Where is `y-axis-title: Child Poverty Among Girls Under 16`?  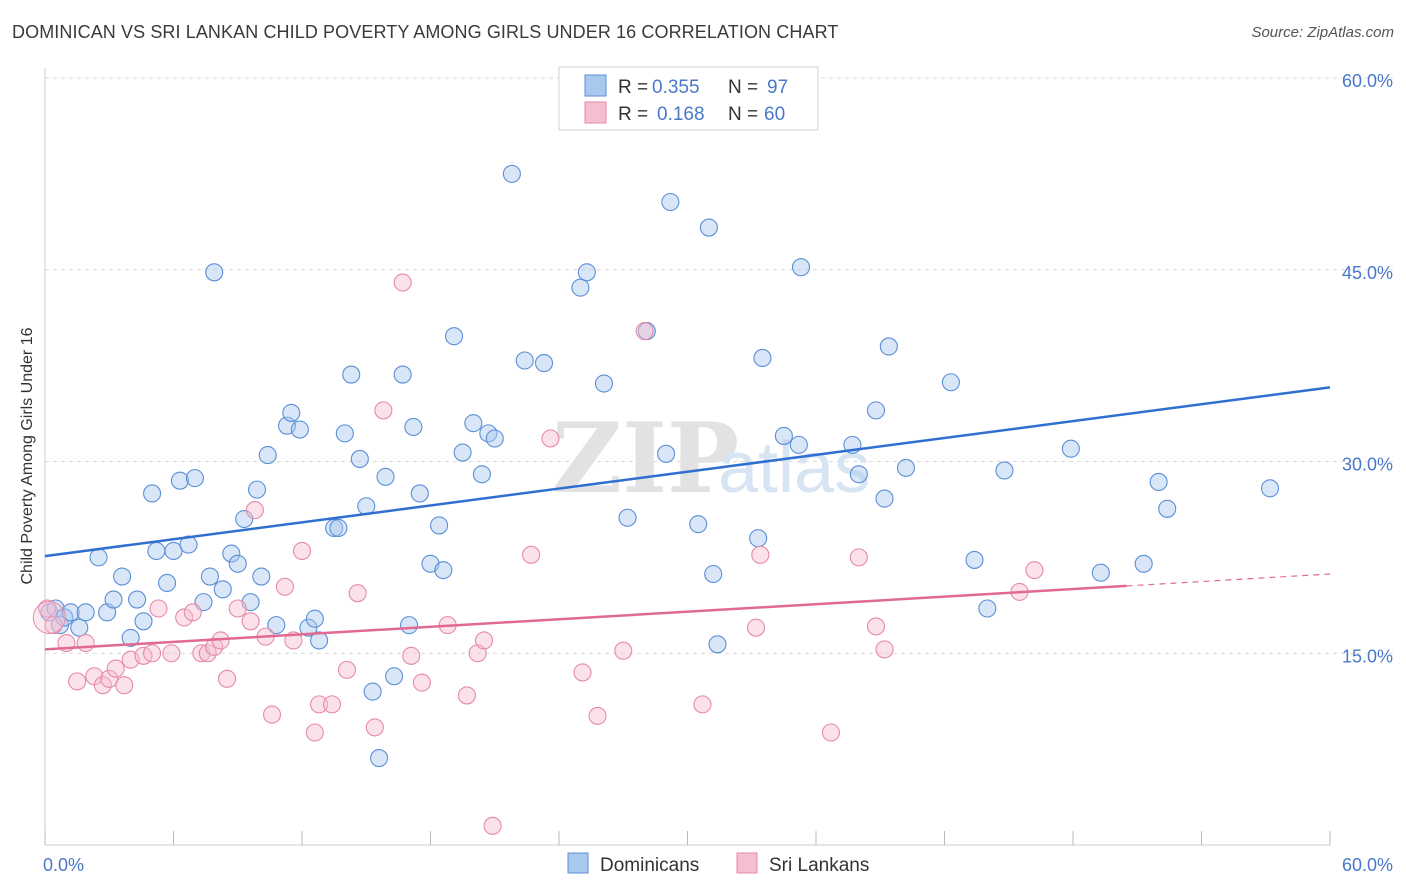 y-axis-title: Child Poverty Among Girls Under 16 is located at coordinates (27, 455).